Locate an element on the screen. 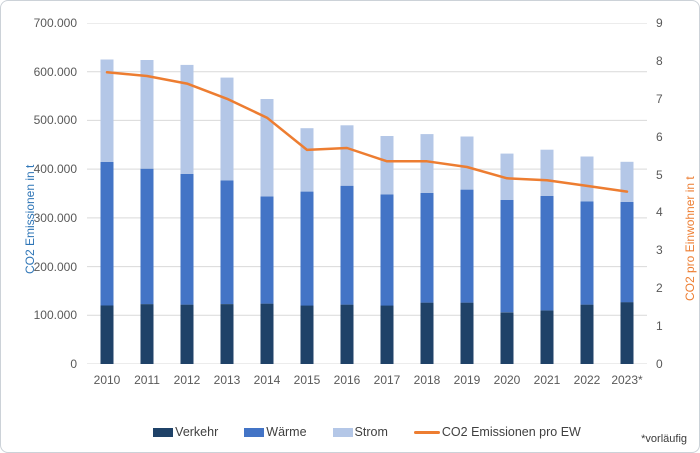 The height and width of the screenshot is (453, 700). x-axis-label: 2010 is located at coordinates (107, 380).